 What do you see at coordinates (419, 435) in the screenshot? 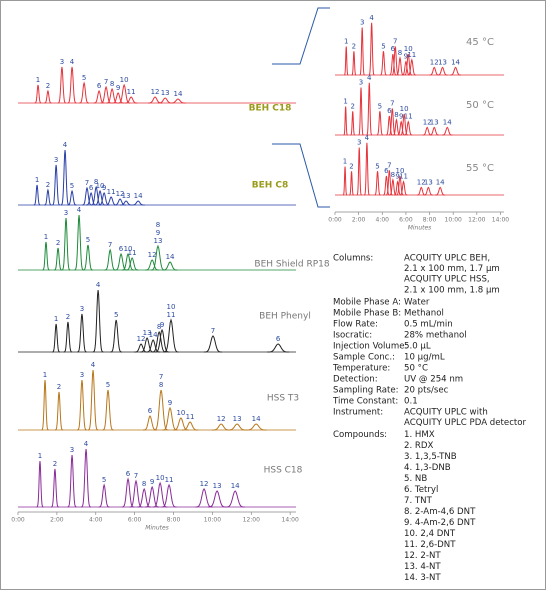
I see `condition-value: 1. HMX` at bounding box center [419, 435].